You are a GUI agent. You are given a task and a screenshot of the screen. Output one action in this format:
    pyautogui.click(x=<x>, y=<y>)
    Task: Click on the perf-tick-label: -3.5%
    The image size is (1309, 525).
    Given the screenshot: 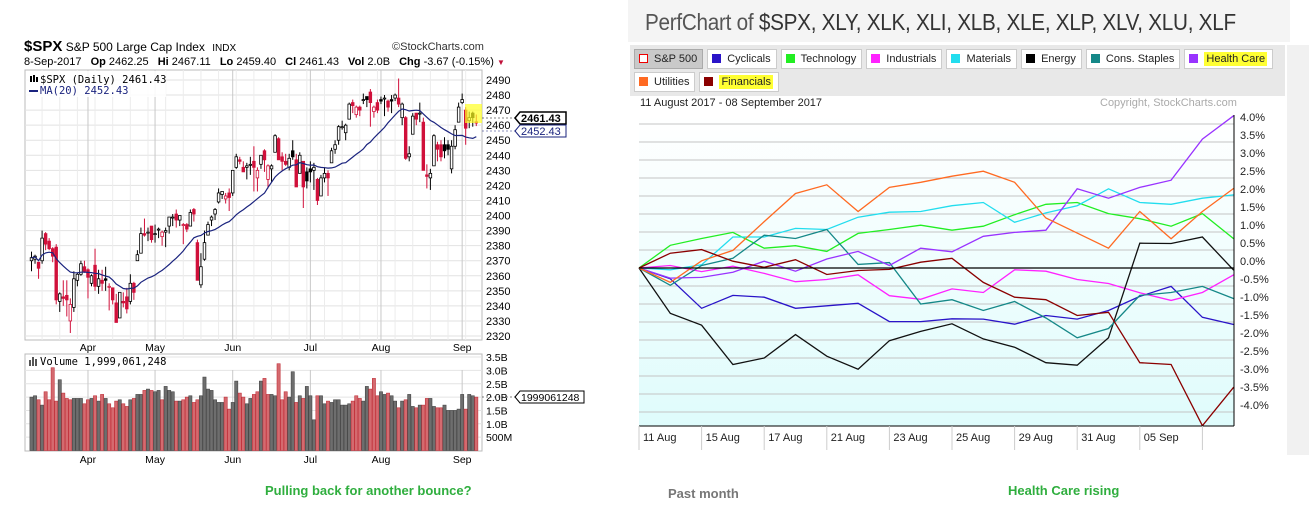 What is the action you would take?
    pyautogui.click(x=1254, y=388)
    